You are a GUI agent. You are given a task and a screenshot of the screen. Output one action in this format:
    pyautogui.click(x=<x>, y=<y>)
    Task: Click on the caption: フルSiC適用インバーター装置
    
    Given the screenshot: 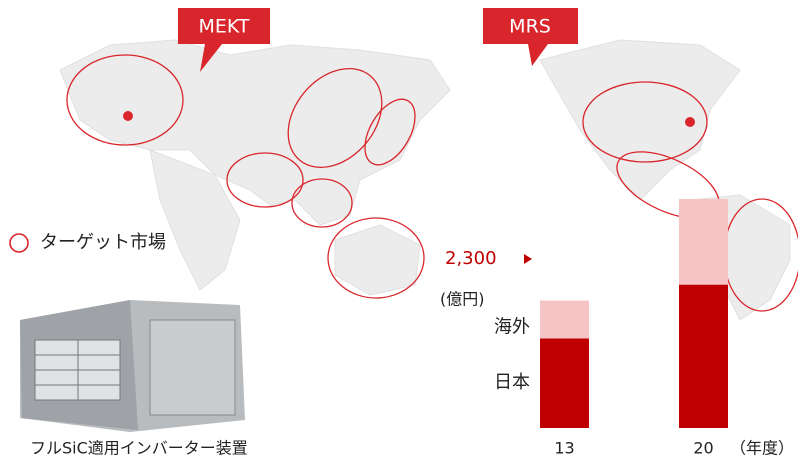 What is the action you would take?
    pyautogui.click(x=139, y=448)
    